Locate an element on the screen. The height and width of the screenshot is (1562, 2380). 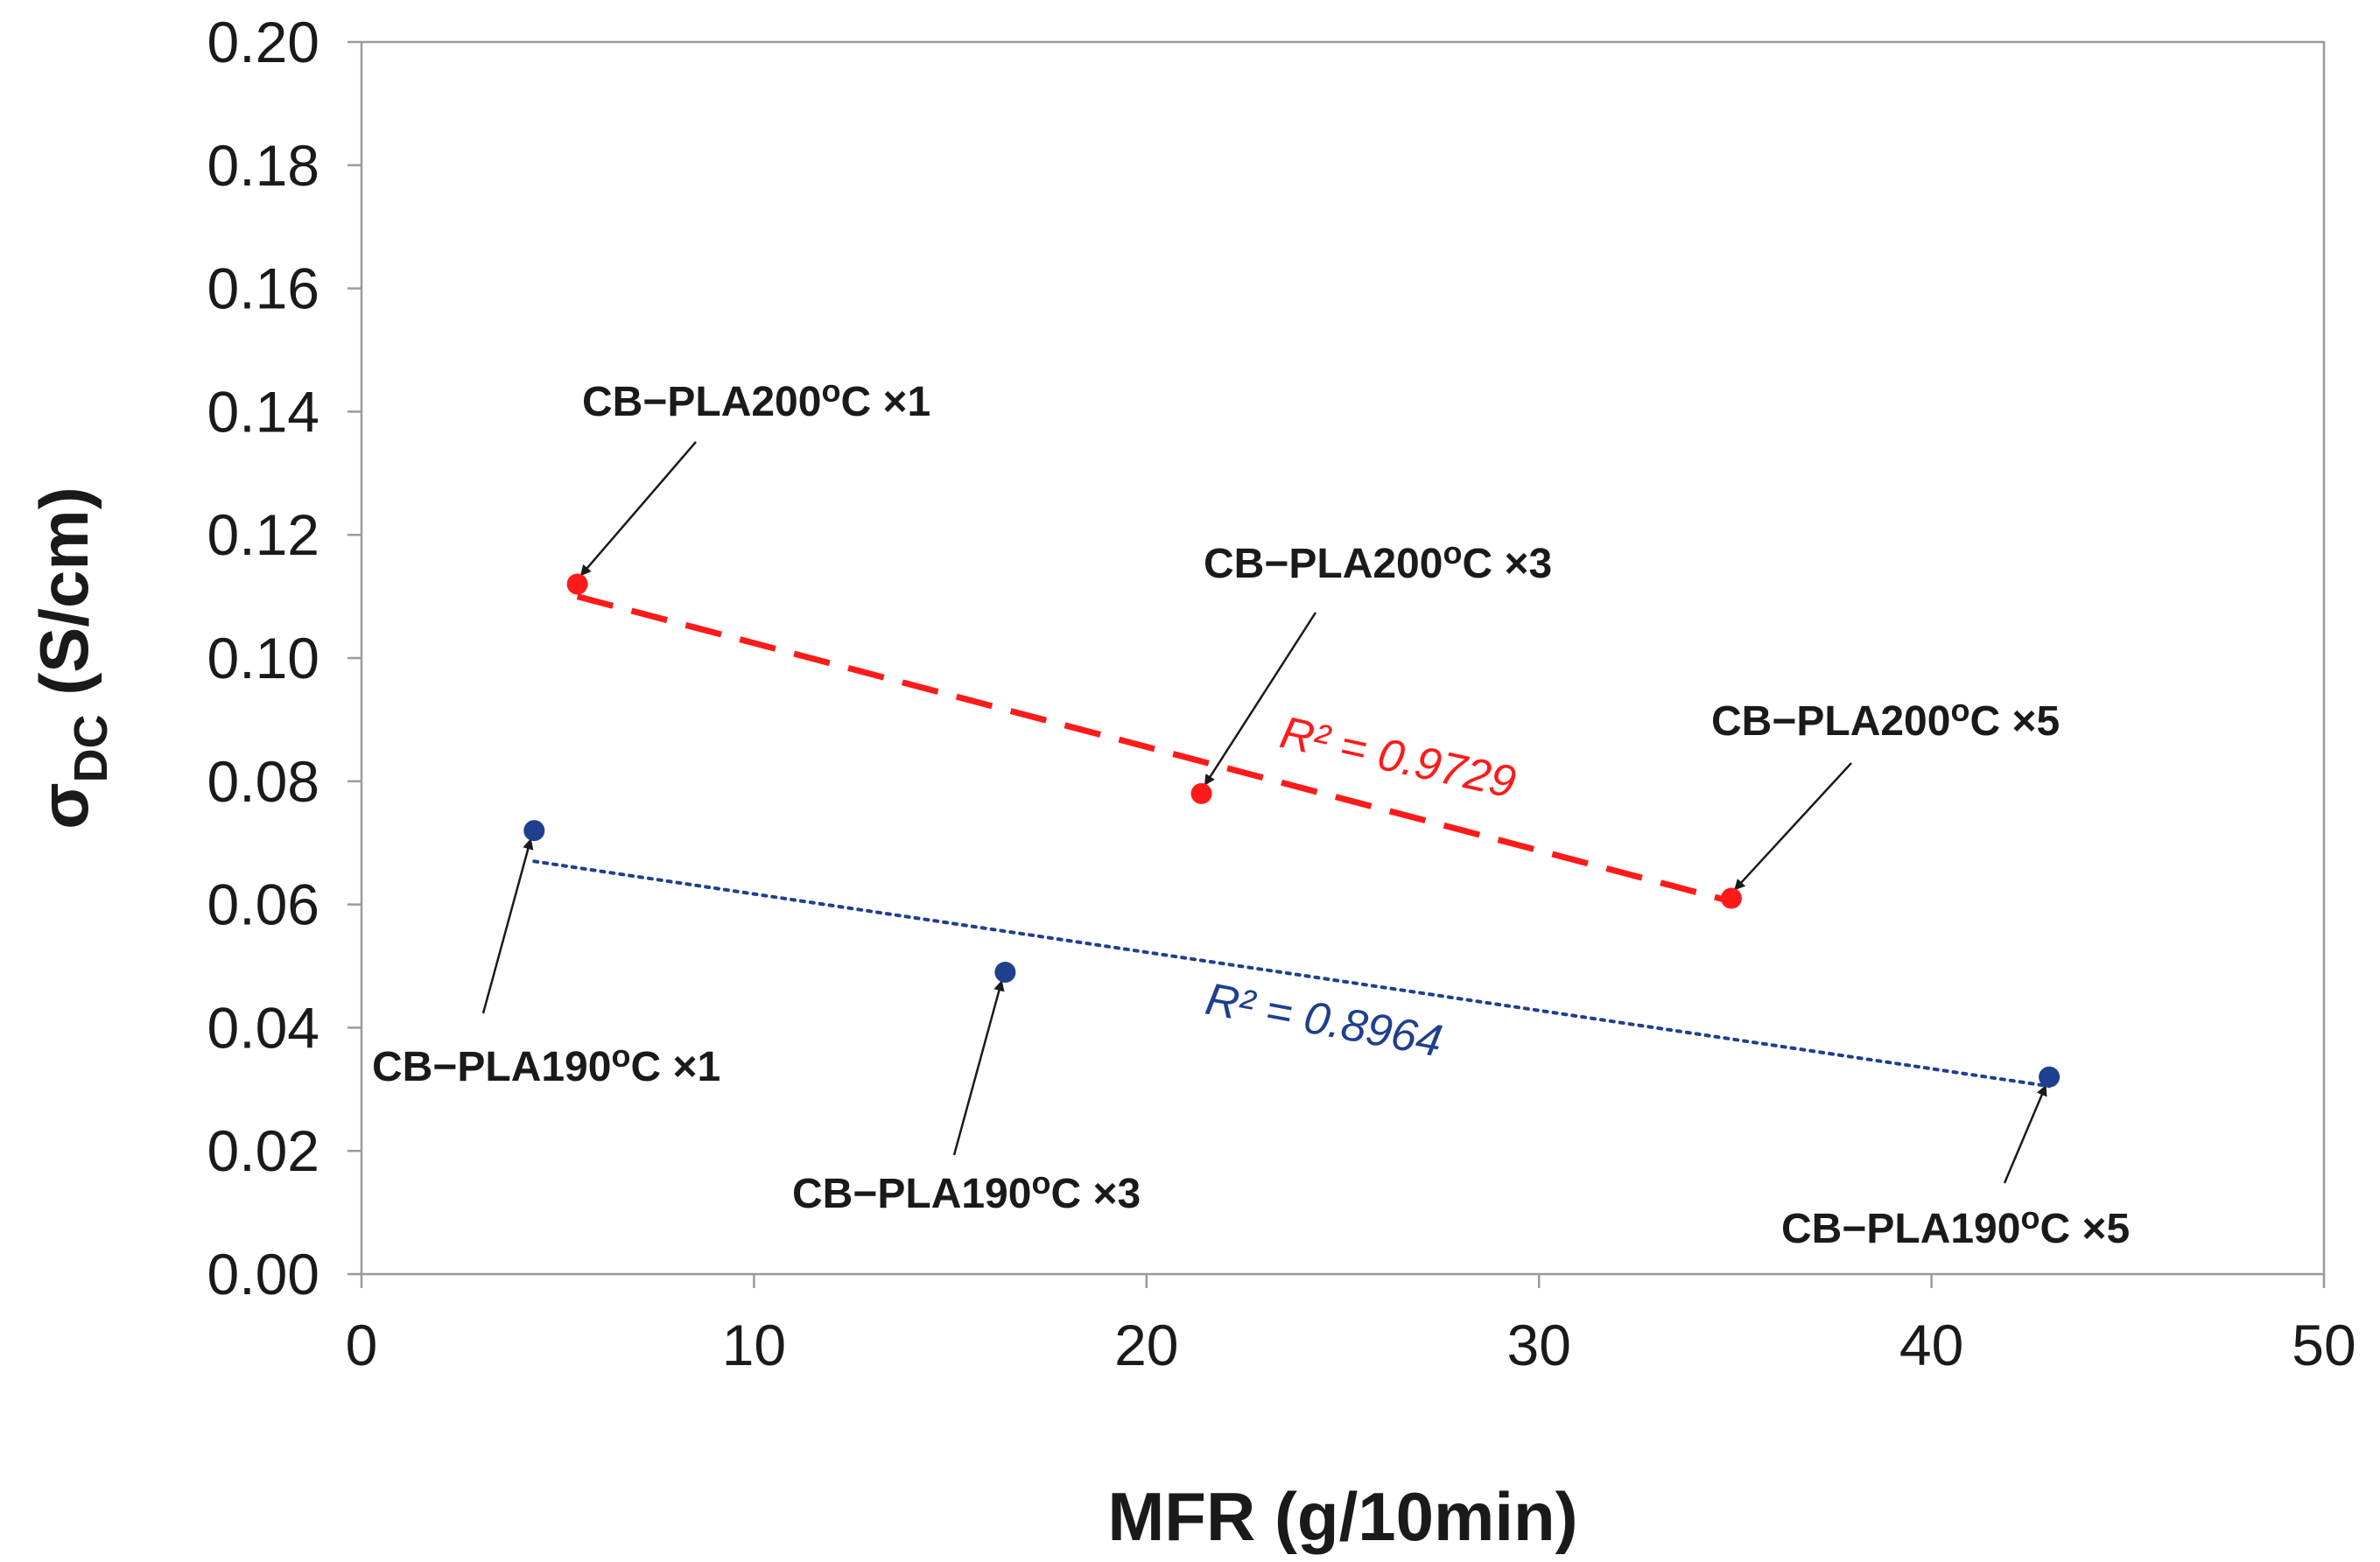
y-axis-title-symbol: σ is located at coordinates (63, 805).